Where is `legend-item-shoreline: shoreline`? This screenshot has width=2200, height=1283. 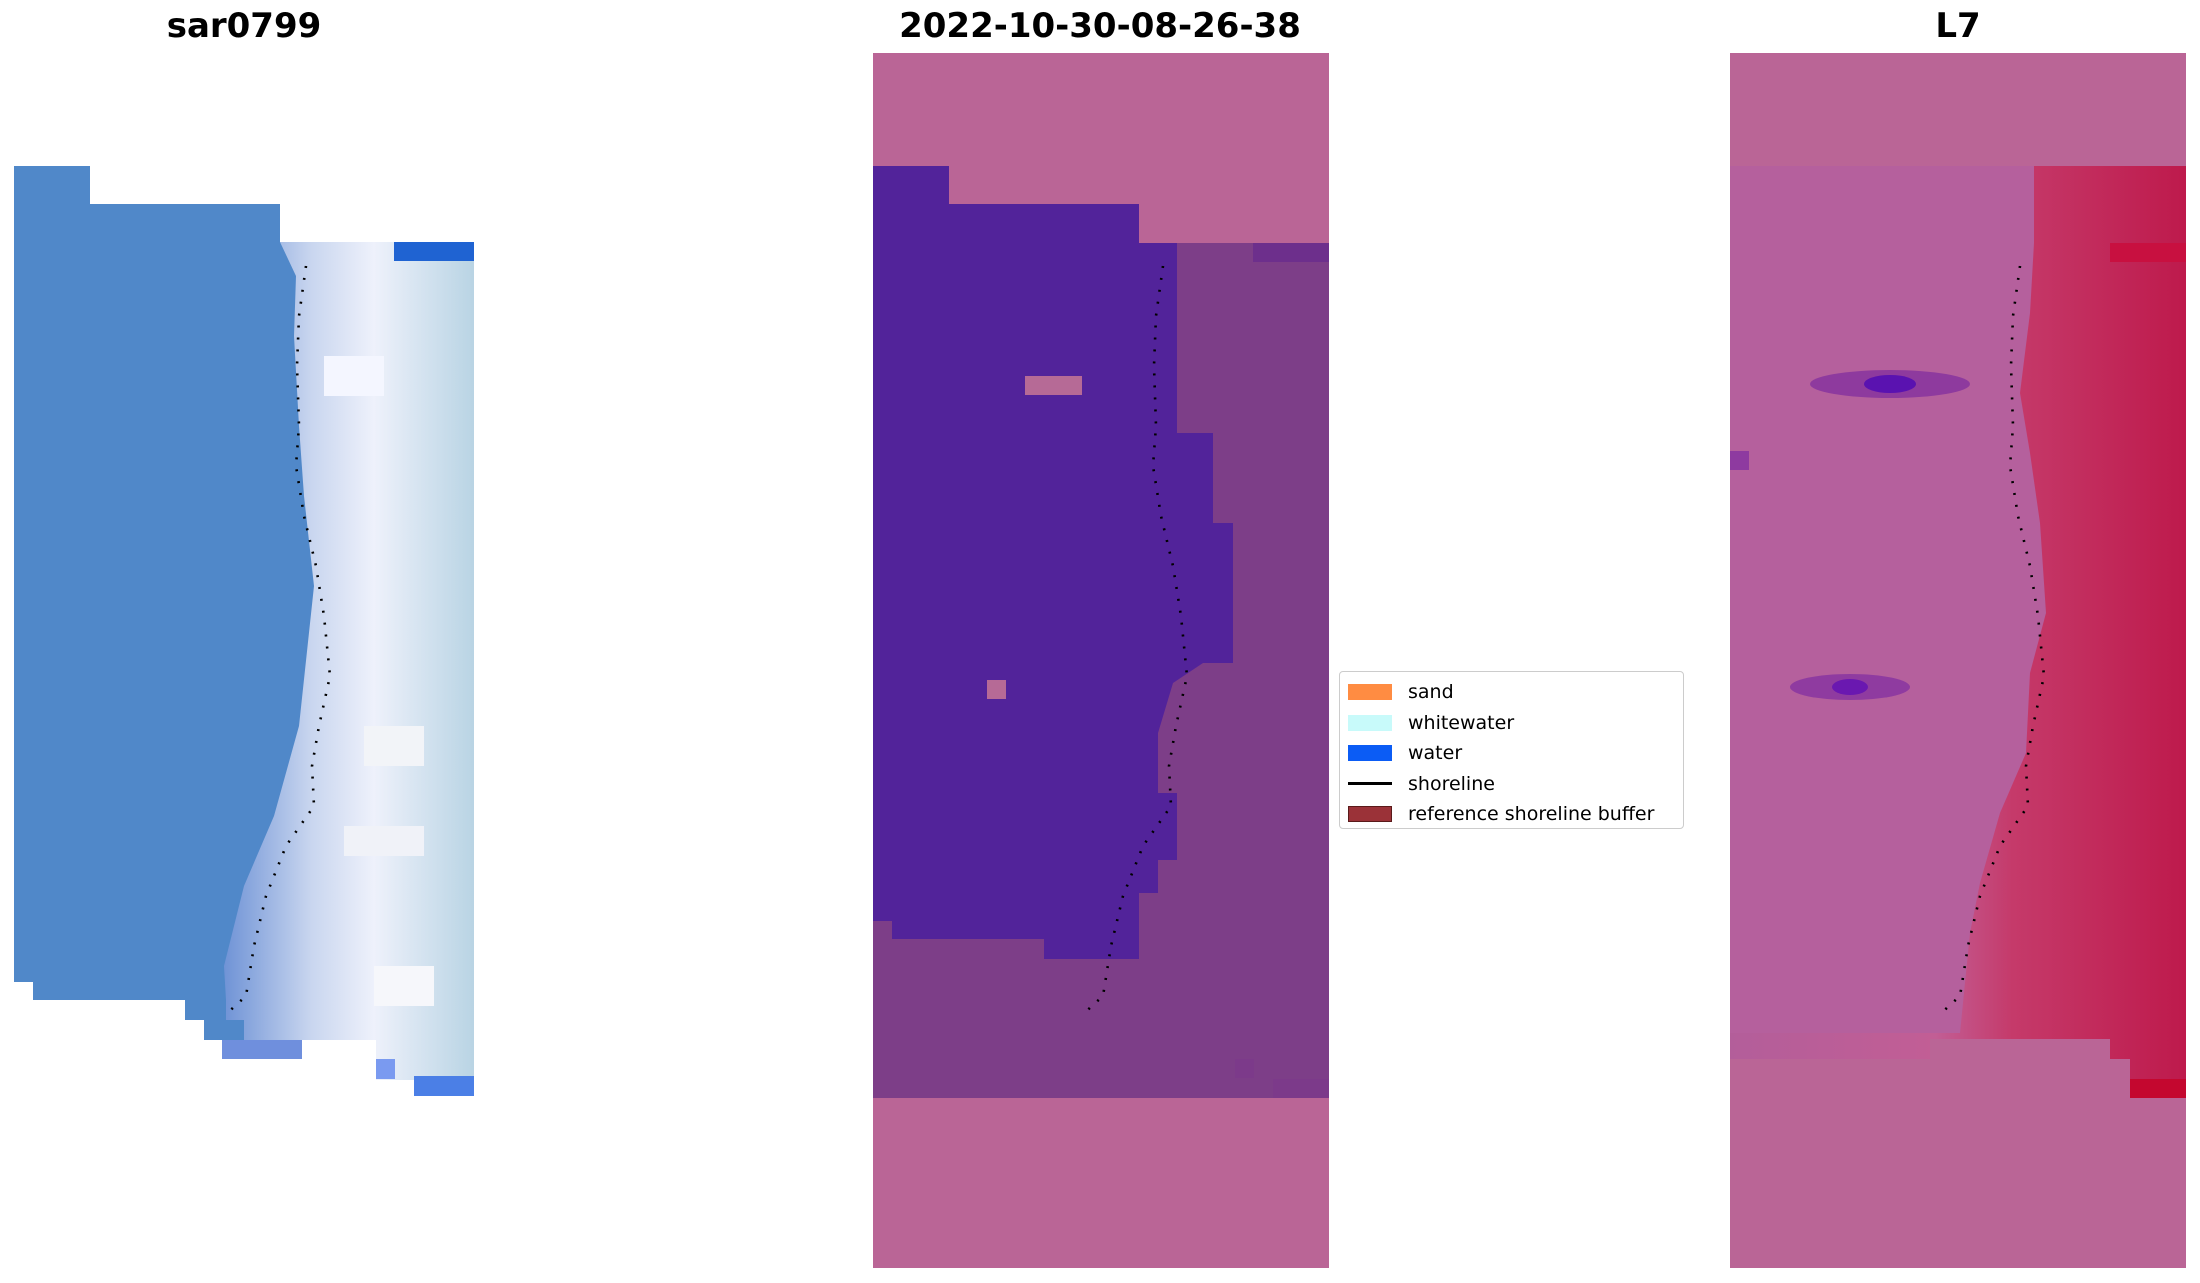
legend-item-shoreline: shoreline is located at coordinates (1515, 784).